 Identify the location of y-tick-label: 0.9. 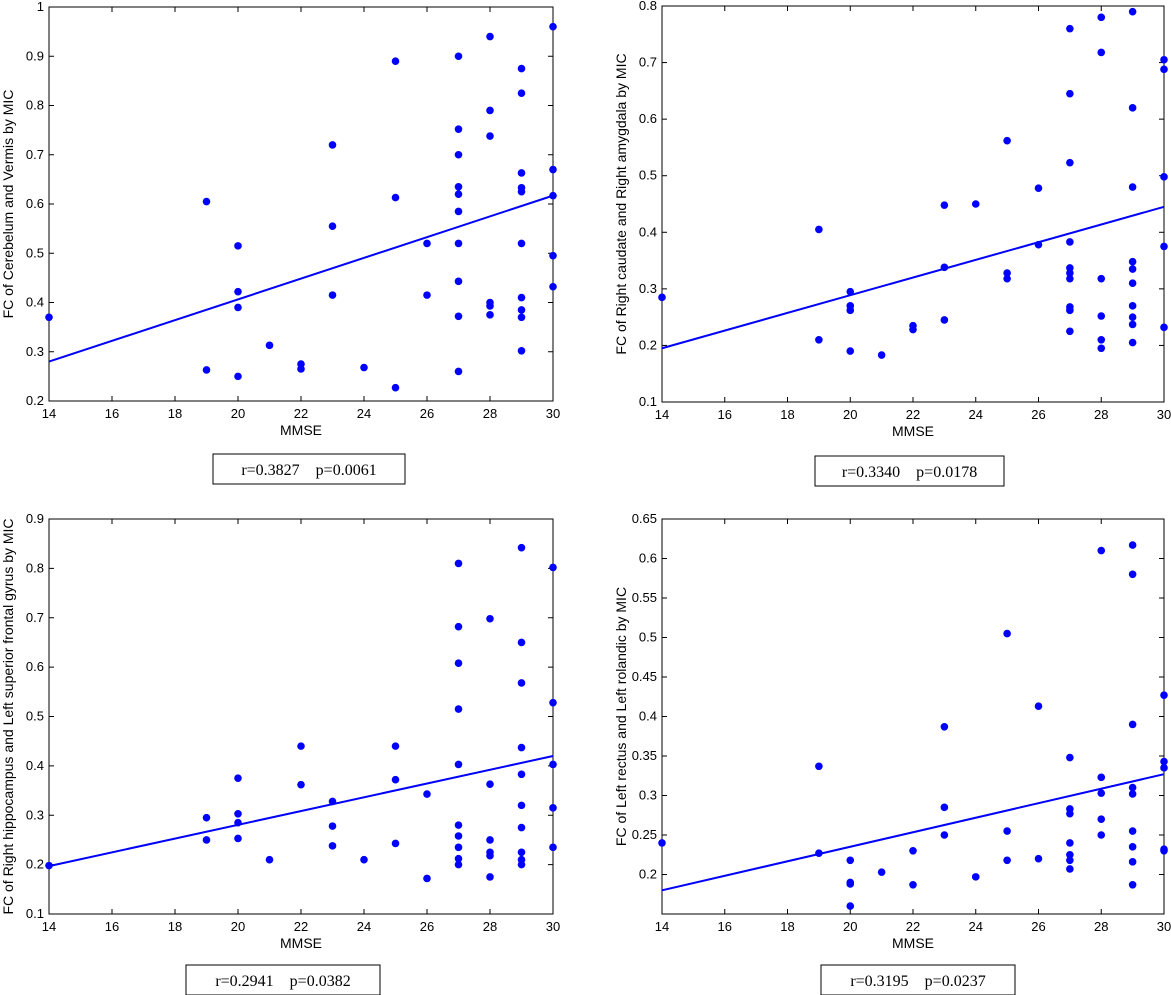
(35, 55).